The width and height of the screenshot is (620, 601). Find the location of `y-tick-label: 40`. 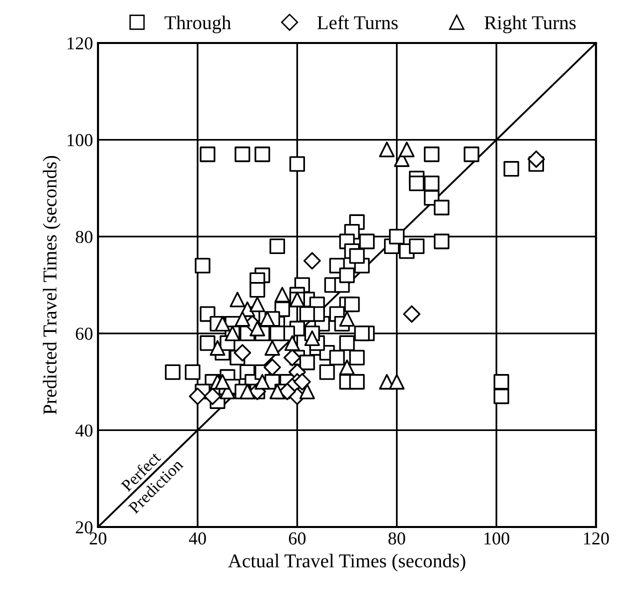

y-tick-label: 40 is located at coordinates (83, 430).